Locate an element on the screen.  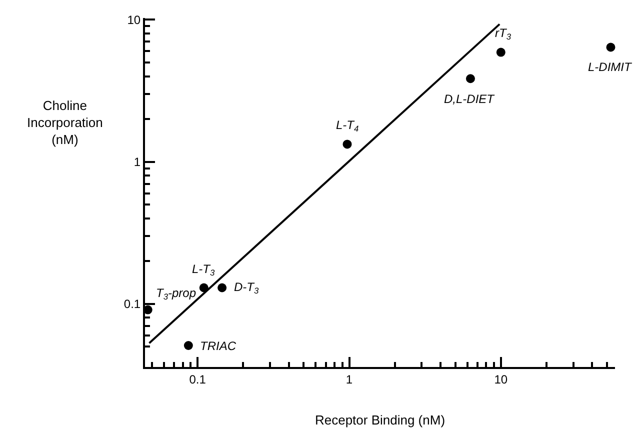
annotation: TRIAC is located at coordinates (218, 346).